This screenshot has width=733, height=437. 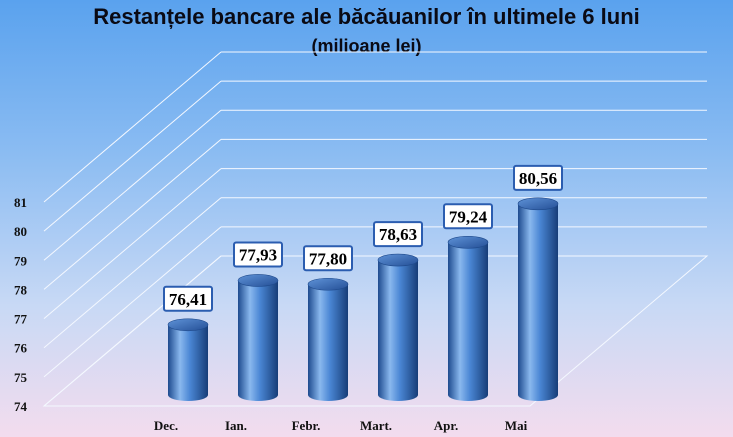 What do you see at coordinates (366, 46) in the screenshot?
I see `chart-subtitle: (milioane lei)` at bounding box center [366, 46].